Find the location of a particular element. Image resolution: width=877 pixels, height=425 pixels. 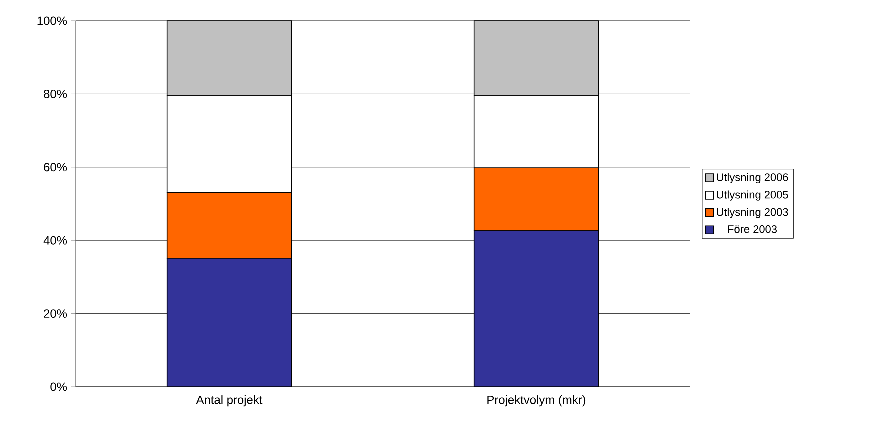

legend-label: Utlysning 2003 is located at coordinates (752, 213).